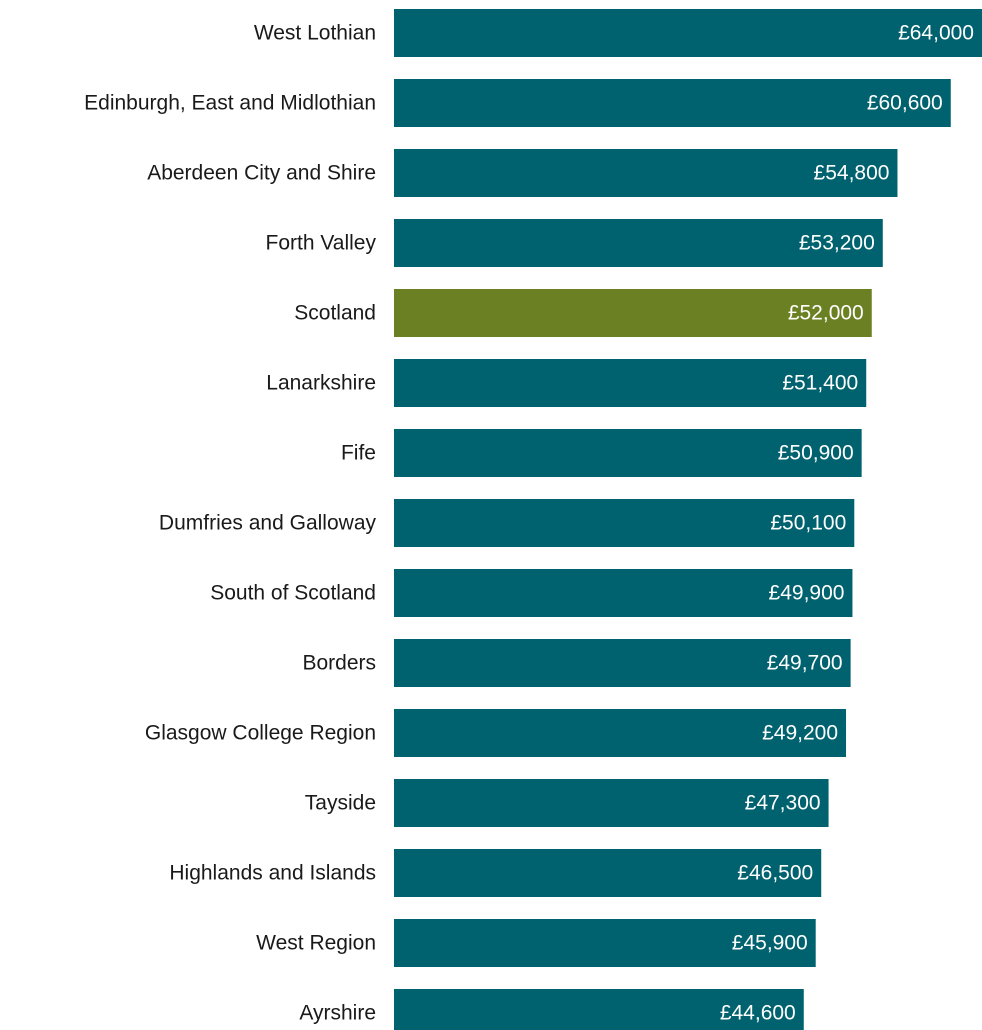 This screenshot has height=1030, width=982. I want to click on value-label: £52,000, so click(826, 313).